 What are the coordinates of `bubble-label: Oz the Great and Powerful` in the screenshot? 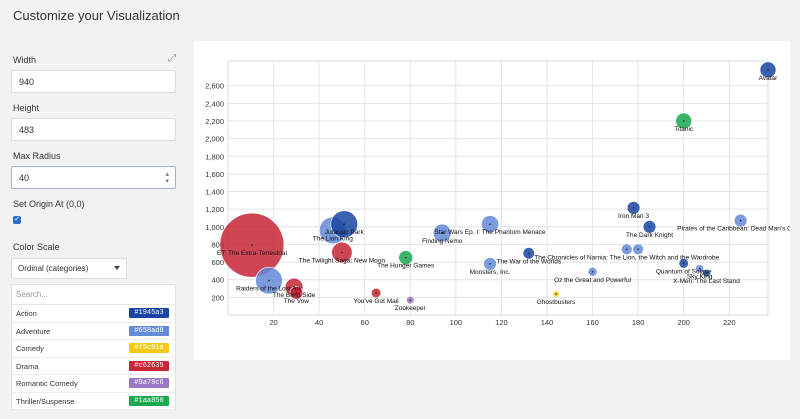 It's located at (593, 280).